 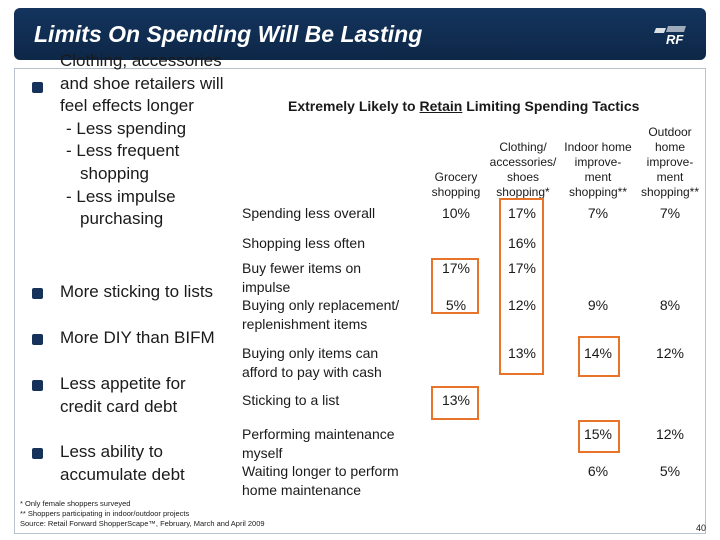 What do you see at coordinates (318, 443) in the screenshot?
I see `row-label: Performing maintenance myself` at bounding box center [318, 443].